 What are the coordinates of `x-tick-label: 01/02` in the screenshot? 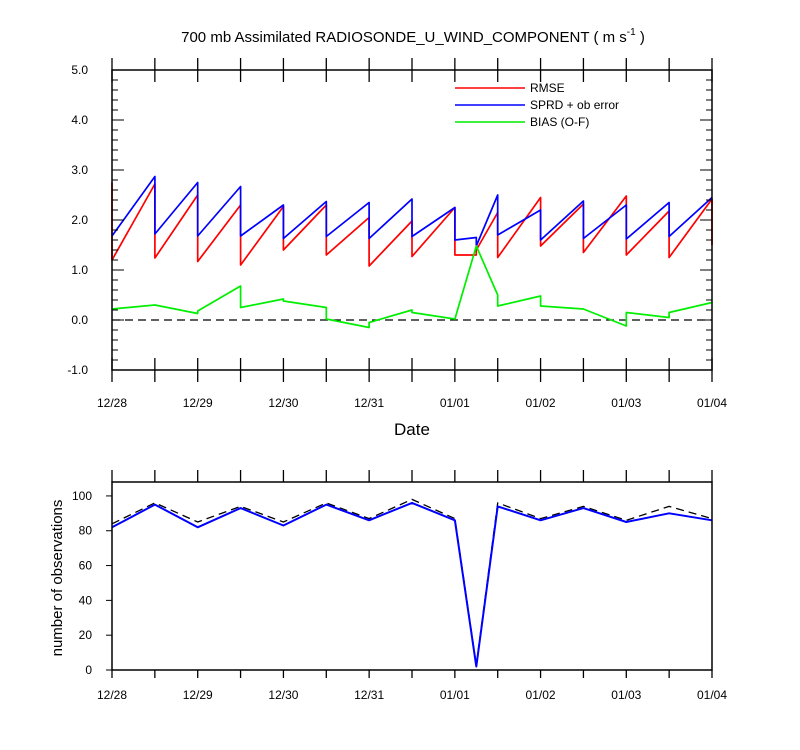 It's located at (541, 403).